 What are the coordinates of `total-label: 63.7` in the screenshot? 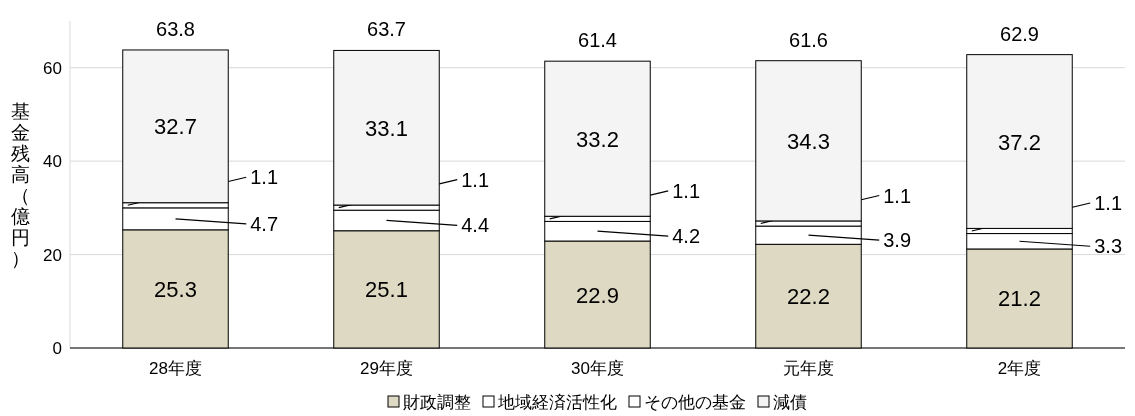 It's located at (386, 29).